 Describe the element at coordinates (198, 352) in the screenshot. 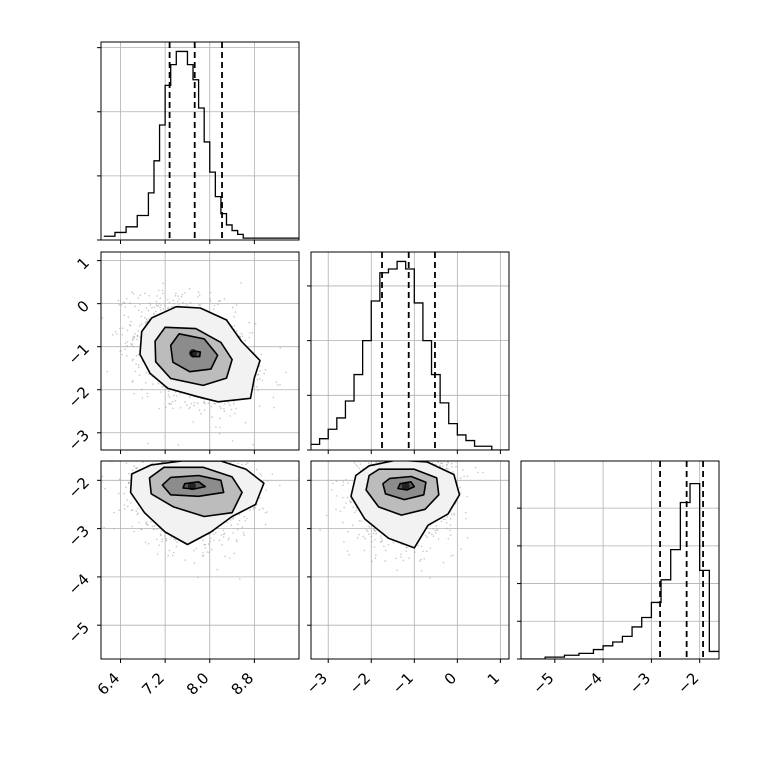

I see `density-panel-p0-p1` at that location.